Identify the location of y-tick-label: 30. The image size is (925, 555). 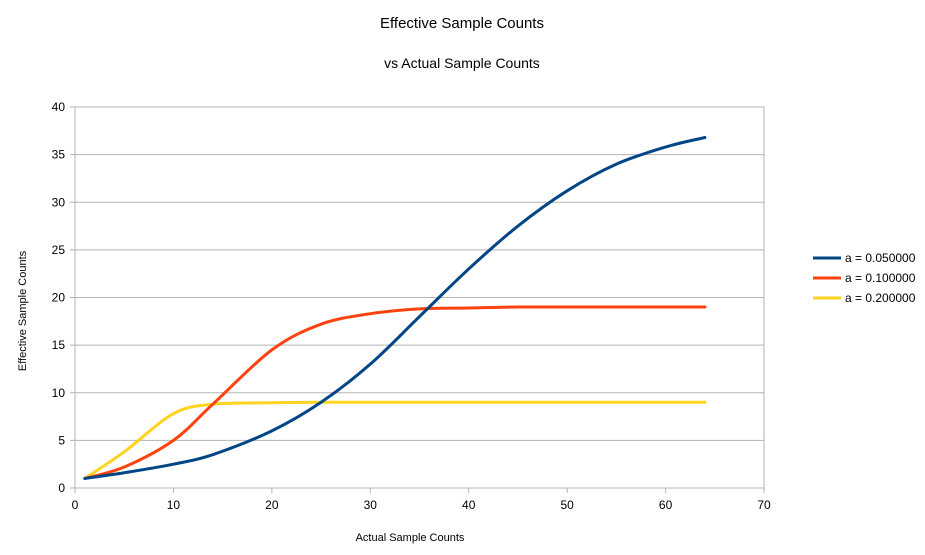
(59, 202).